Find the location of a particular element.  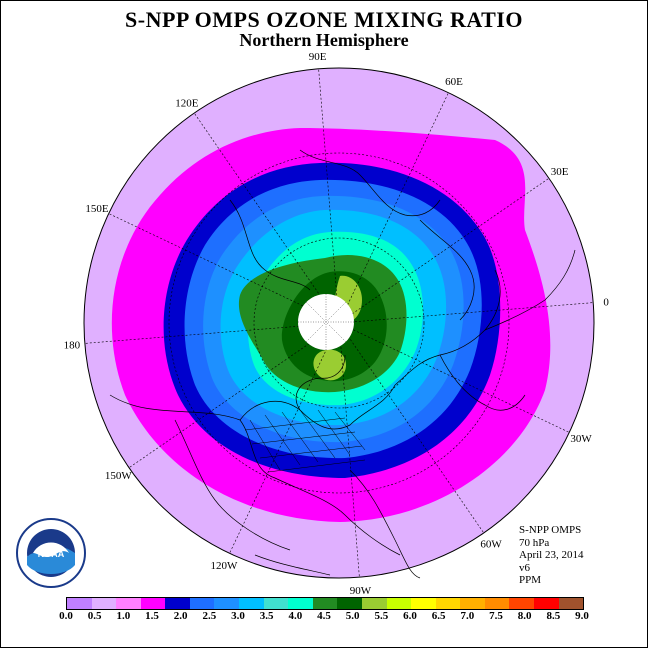

colorbar is located at coordinates (325, 603).